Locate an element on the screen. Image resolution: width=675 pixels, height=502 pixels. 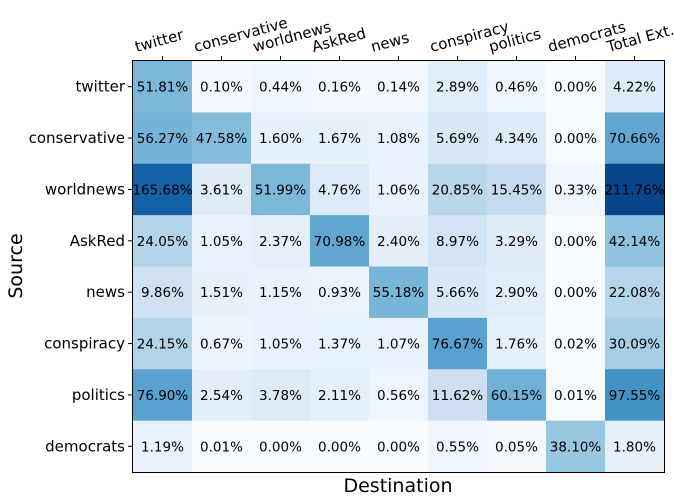
cell-value-label: 60.15% is located at coordinates (517, 396).